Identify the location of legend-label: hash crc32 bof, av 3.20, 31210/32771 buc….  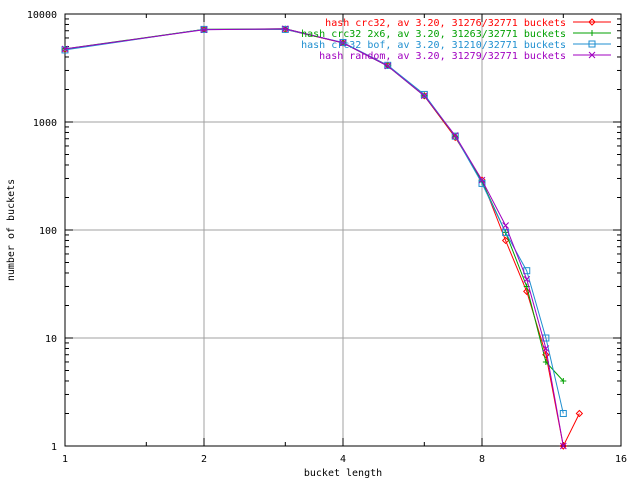
(433, 45).